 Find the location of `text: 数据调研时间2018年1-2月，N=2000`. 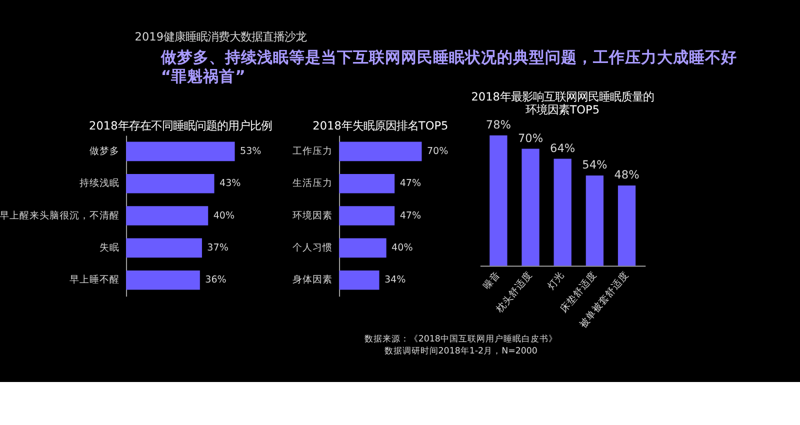

text: 数据调研时间2018年1-2月，N=2000 is located at coordinates (461, 351).